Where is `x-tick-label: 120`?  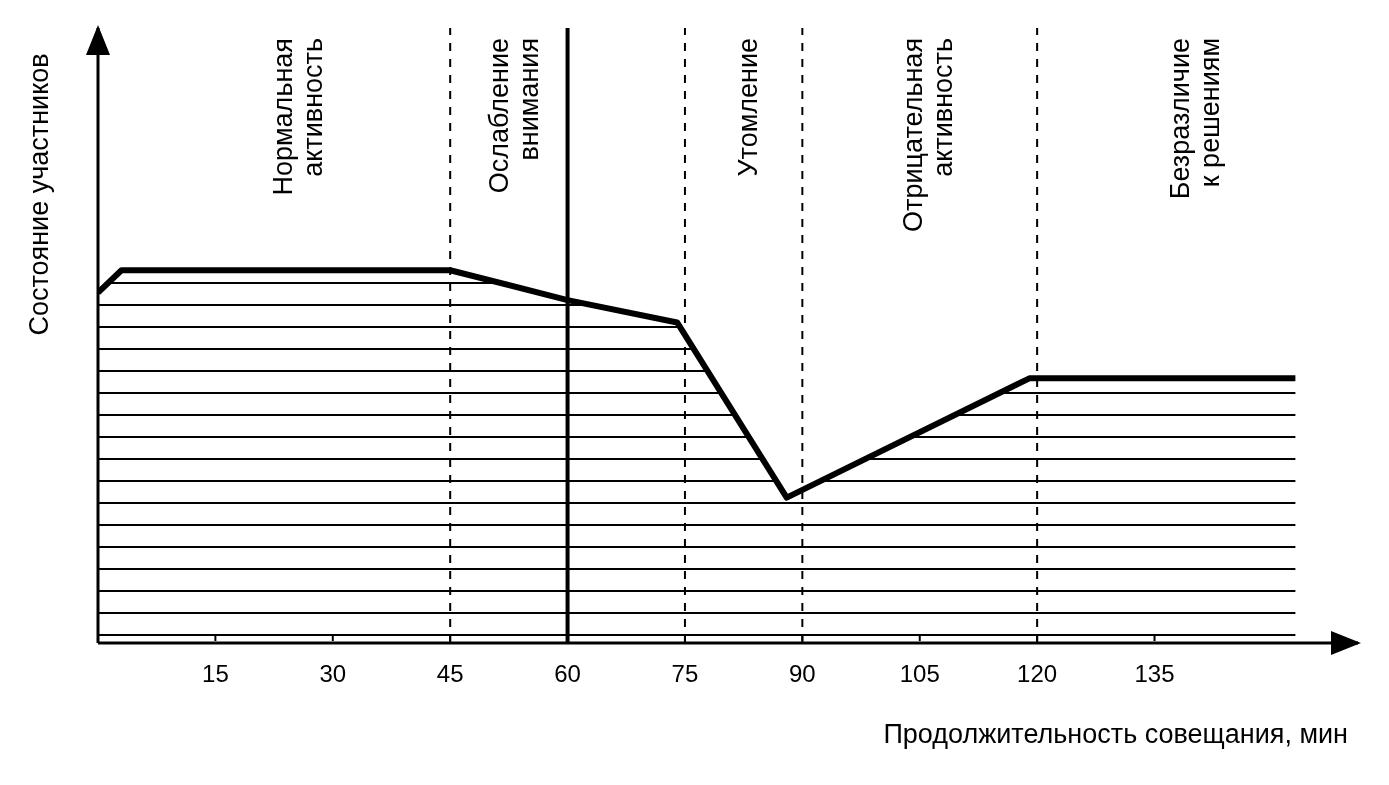 x-tick-label: 120 is located at coordinates (1037, 674).